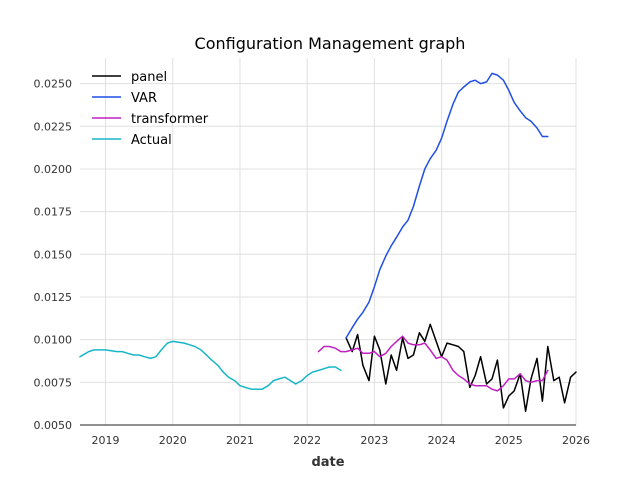 This screenshot has height=480, width=640. What do you see at coordinates (53, 297) in the screenshot?
I see `y-tick-label: 0.0125` at bounding box center [53, 297].